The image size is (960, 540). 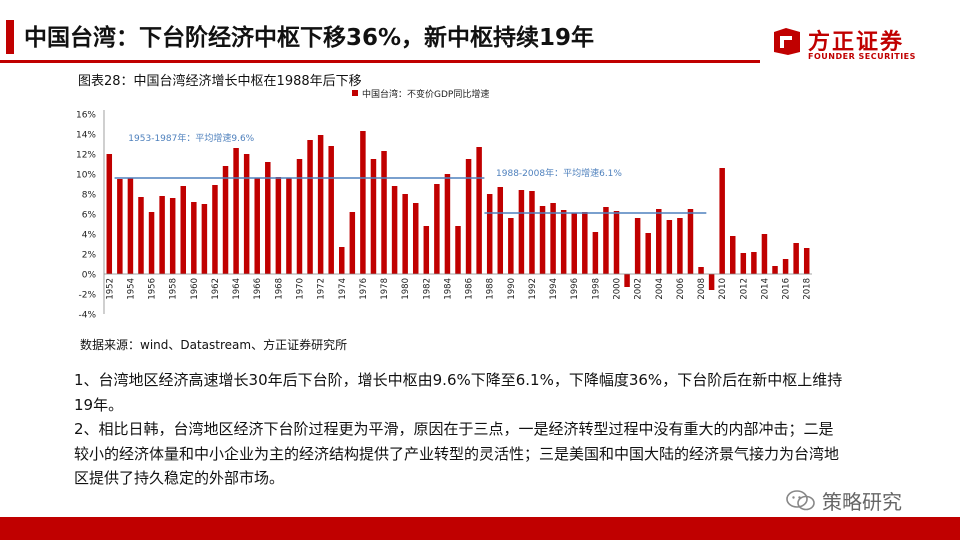 I want to click on x-tick-label: 2002, so click(x=639, y=289).